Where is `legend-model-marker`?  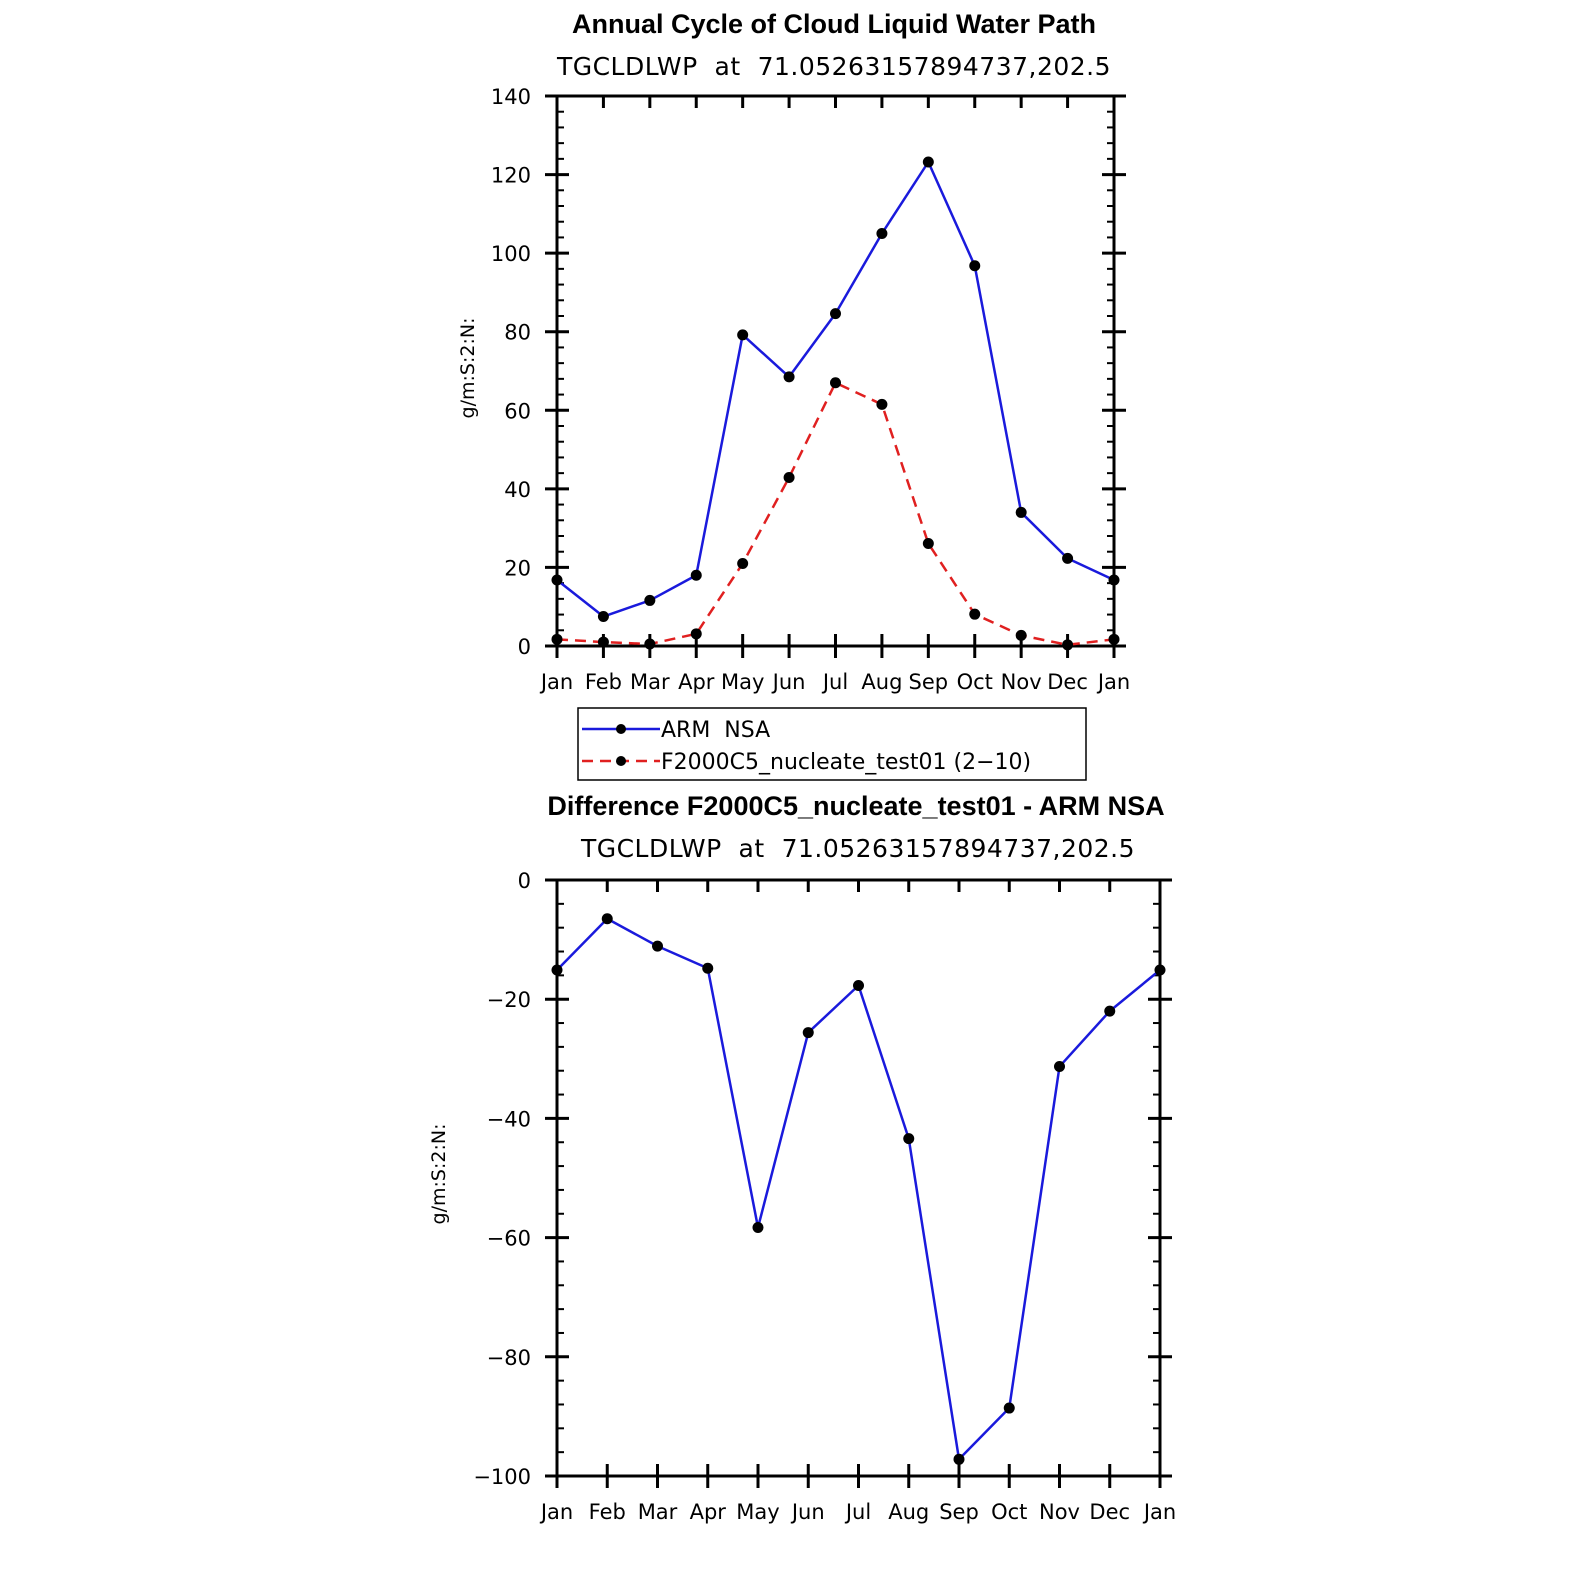 legend-model-marker is located at coordinates (621, 761).